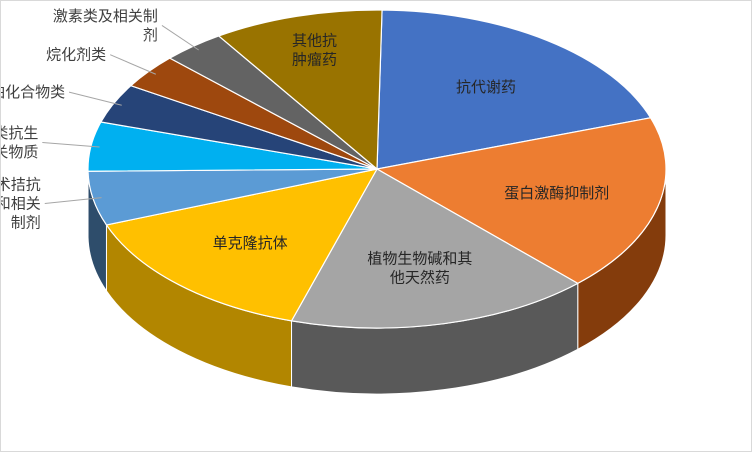 This screenshot has width=752, height=452. What do you see at coordinates (420, 277) in the screenshot?
I see `slice-label-2-line-1: 他天然药` at bounding box center [420, 277].